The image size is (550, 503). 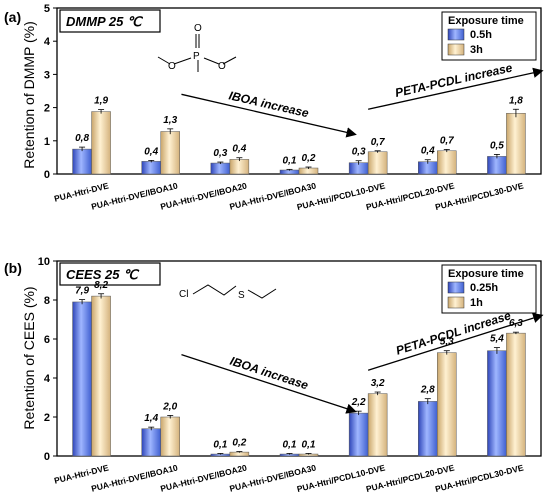 What do you see at coordinates (497, 339) in the screenshot?
I see `panel-b-value-label: 5,4` at bounding box center [497, 339].